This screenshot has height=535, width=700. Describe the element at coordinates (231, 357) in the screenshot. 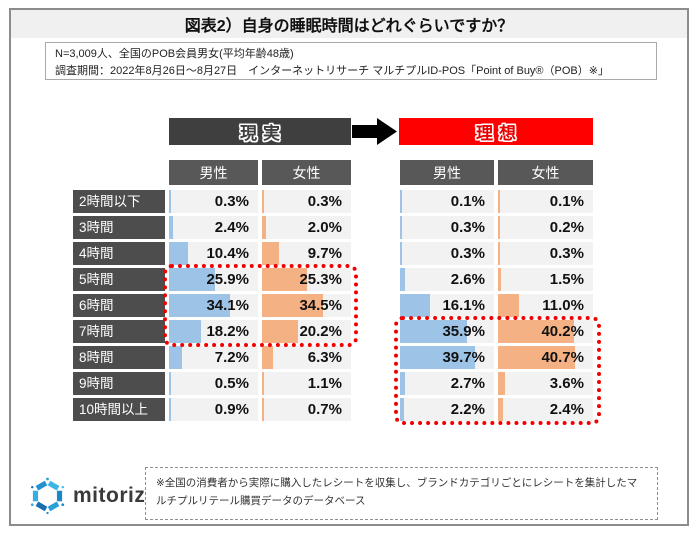

I see `value-text: 7.2%` at that location.